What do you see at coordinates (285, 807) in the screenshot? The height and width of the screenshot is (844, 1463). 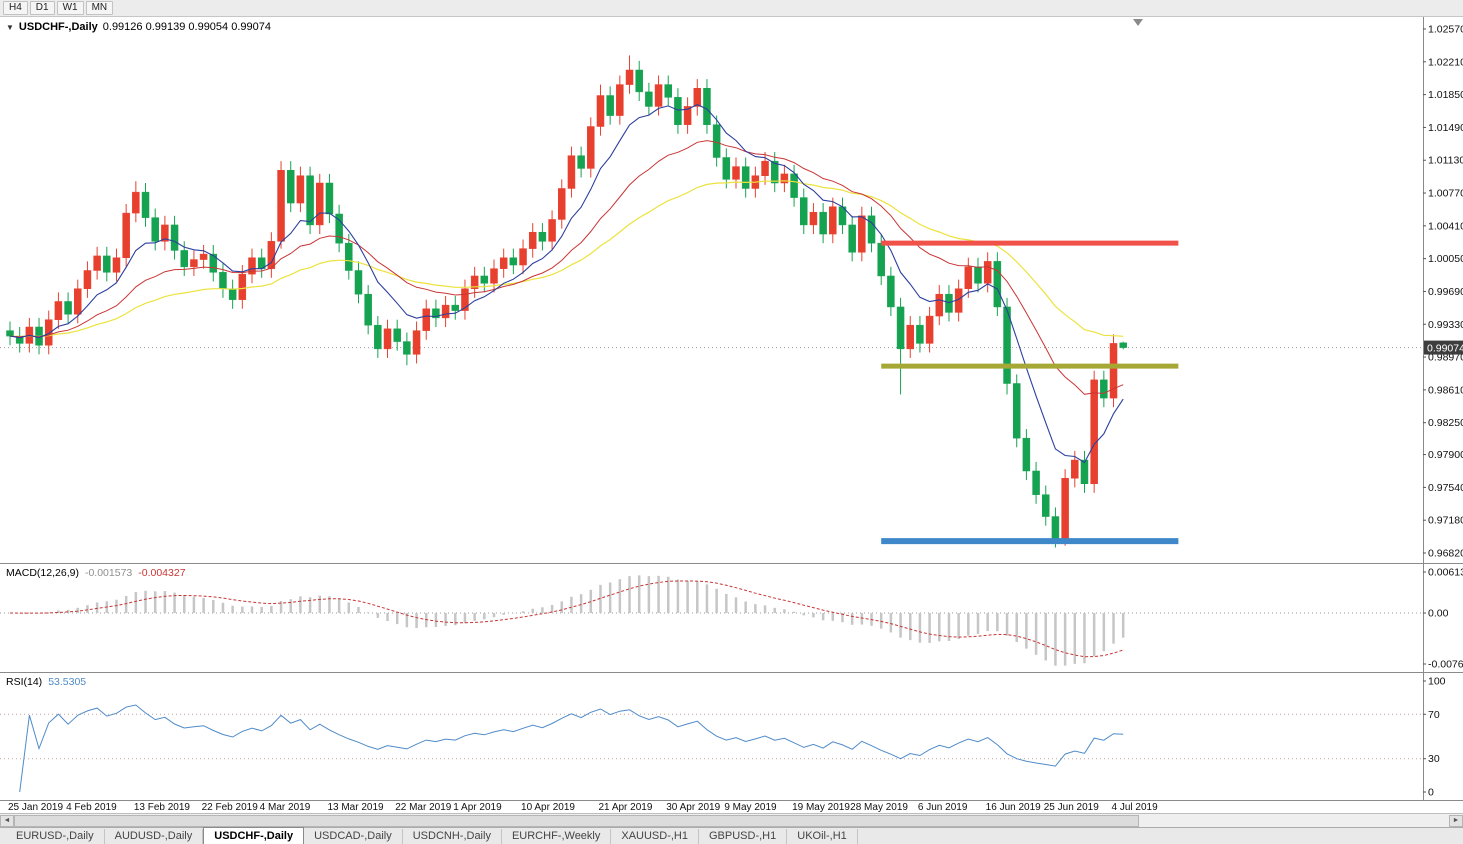 I see `date-label: 4 Mar 2019` at bounding box center [285, 807].